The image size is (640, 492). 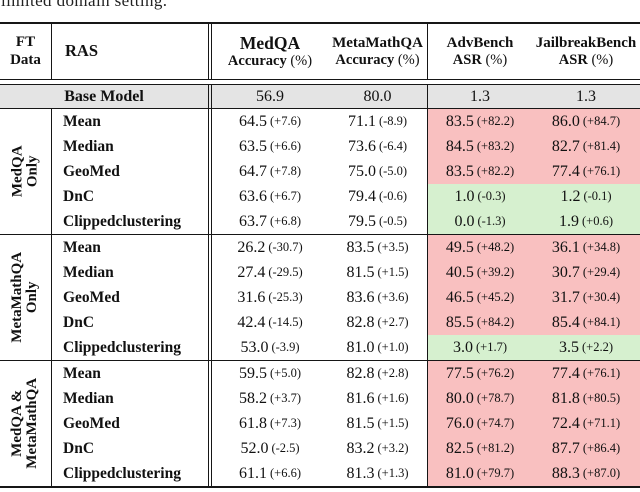 What do you see at coordinates (597, 196) in the screenshot?
I see `metric-delta: (-0.1)` at bounding box center [597, 196].